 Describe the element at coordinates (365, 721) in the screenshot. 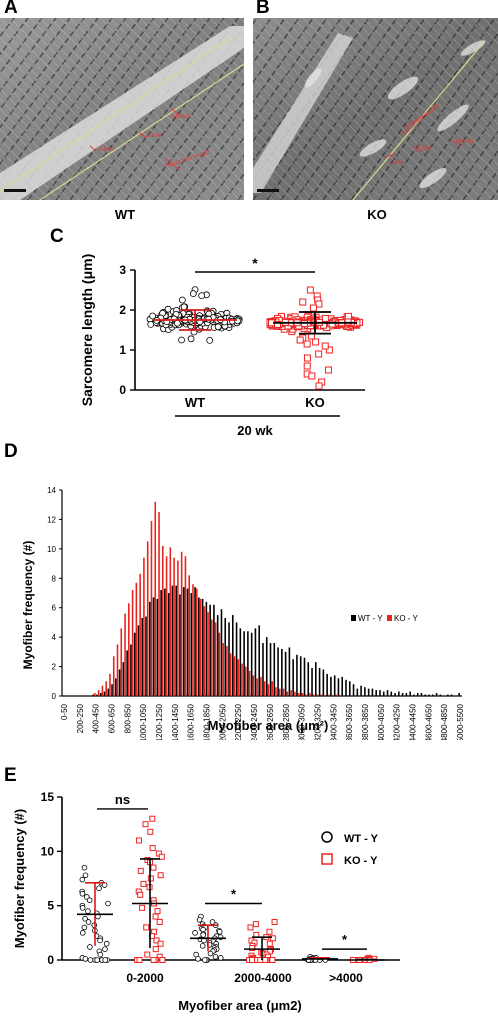

I see `x-tick-label: 3800-3850` at that location.